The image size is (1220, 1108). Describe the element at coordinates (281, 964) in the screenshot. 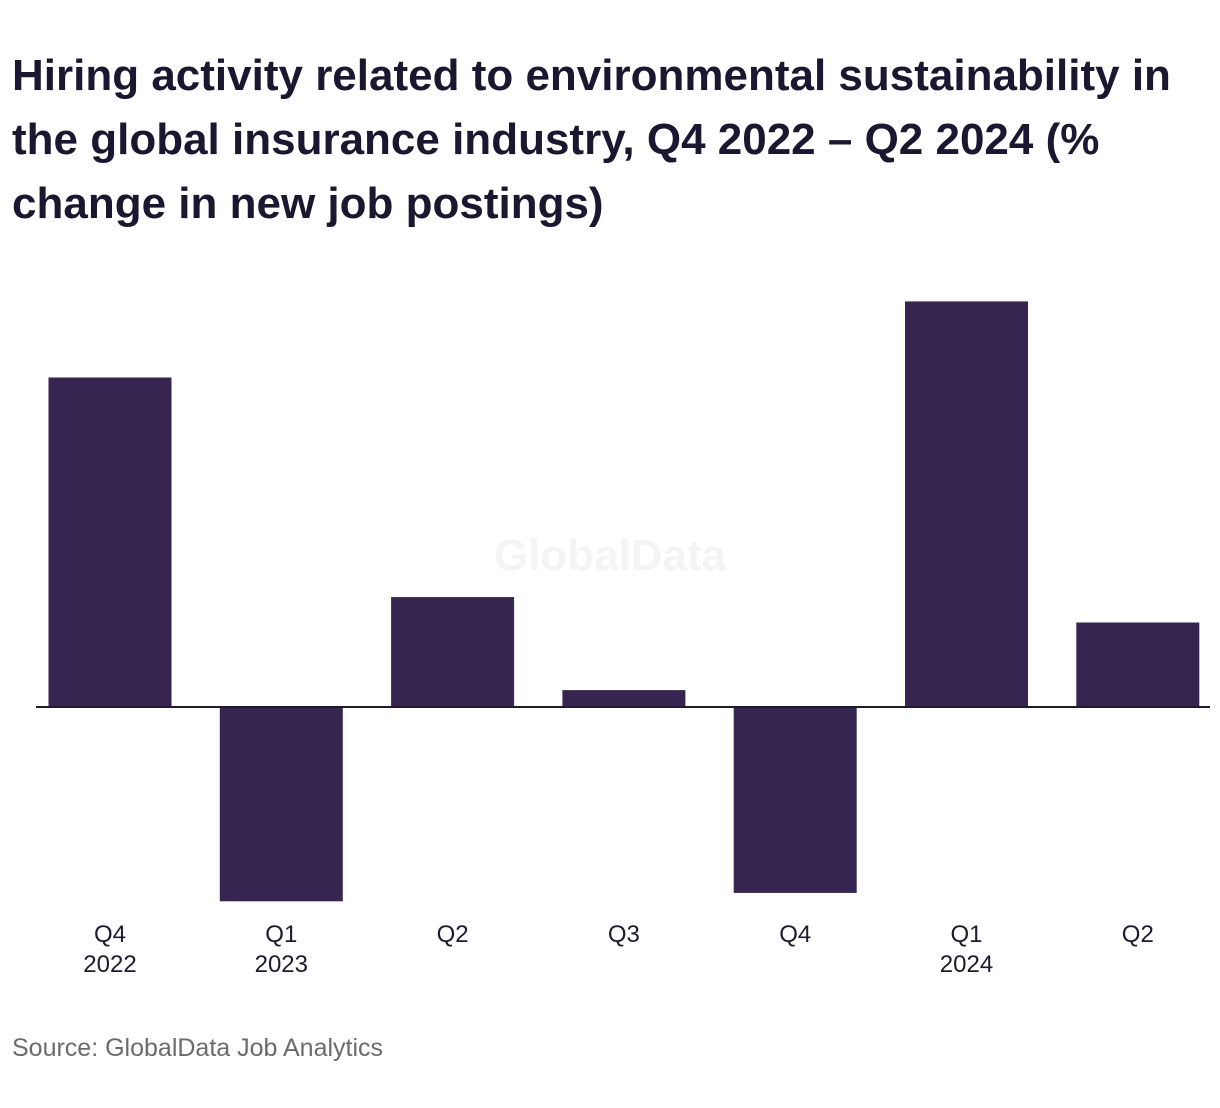

I see `x-tick-label-year: 2023` at that location.